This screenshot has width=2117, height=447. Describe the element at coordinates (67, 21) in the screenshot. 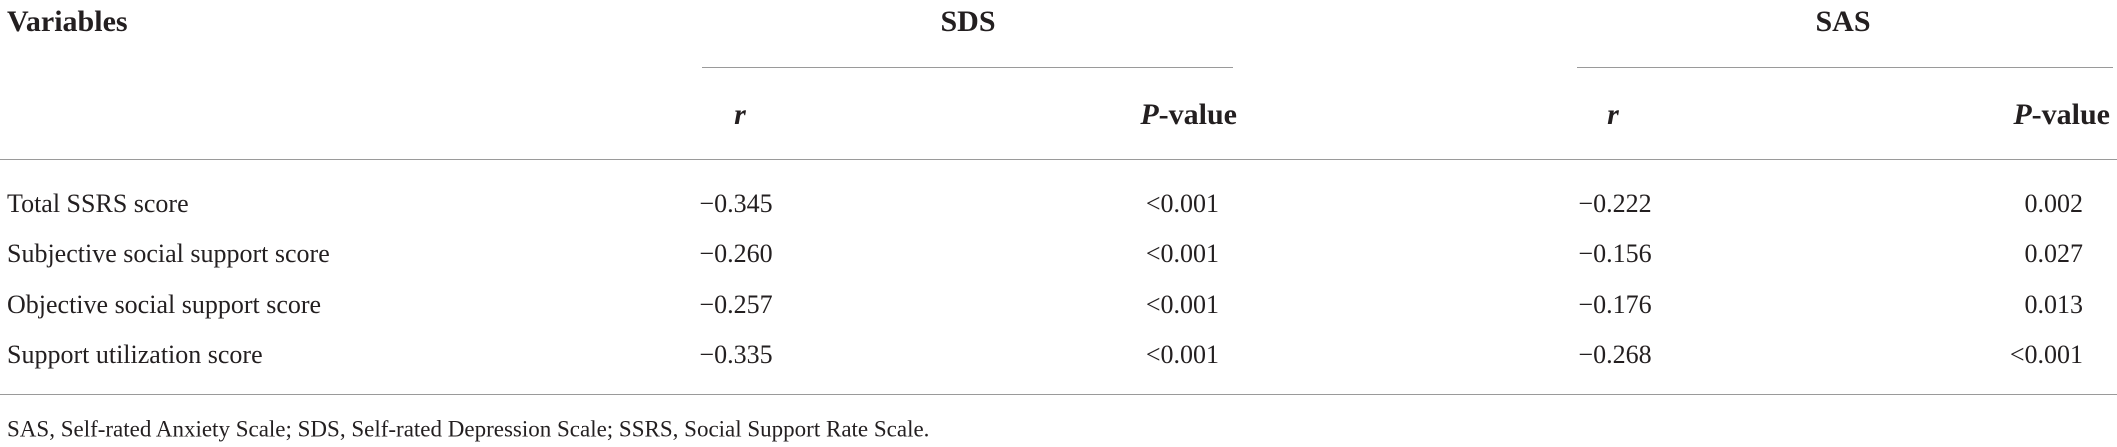

I see `header-variables: Variables` at that location.